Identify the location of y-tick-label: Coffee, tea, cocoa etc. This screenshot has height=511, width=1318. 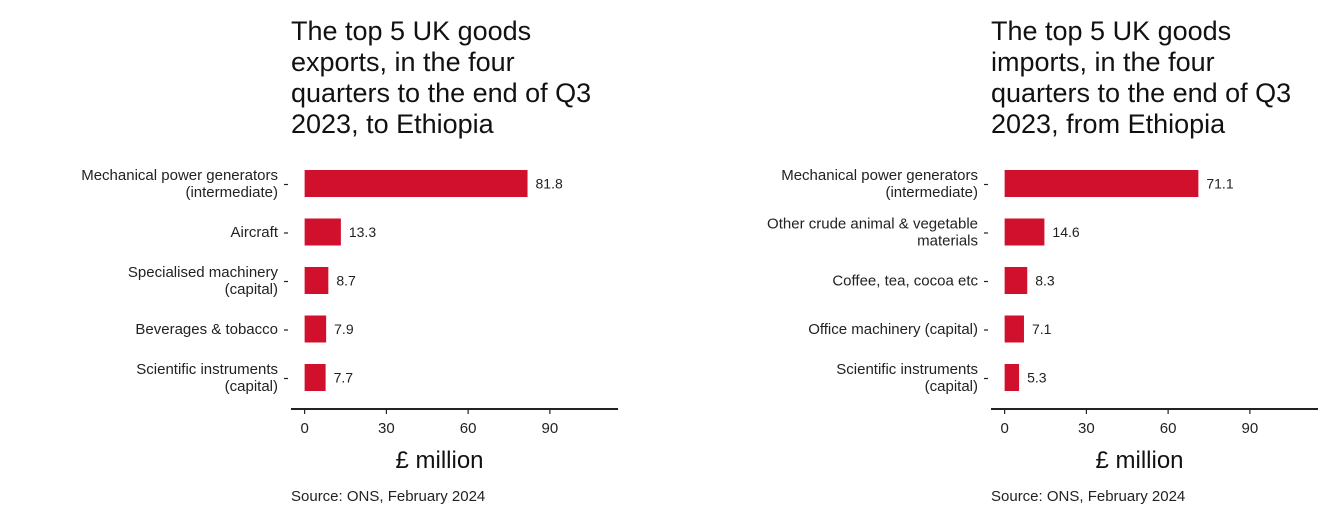
(905, 281).